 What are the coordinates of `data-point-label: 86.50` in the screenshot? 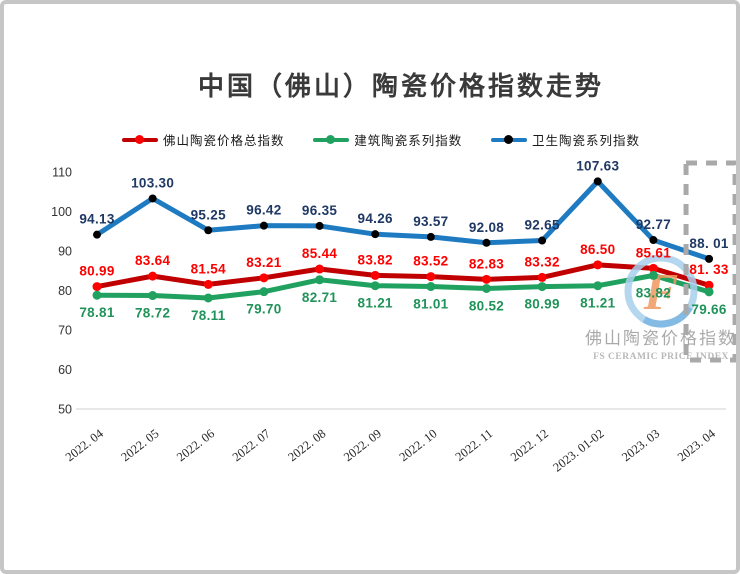 It's located at (597, 249).